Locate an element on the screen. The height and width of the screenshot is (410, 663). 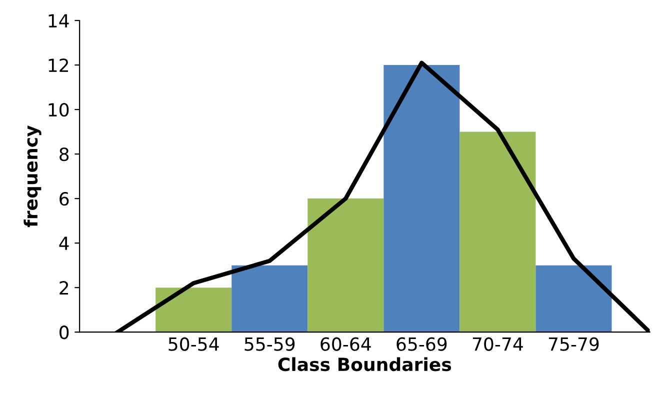
x-tick-label: 65-69 is located at coordinates (421, 344).